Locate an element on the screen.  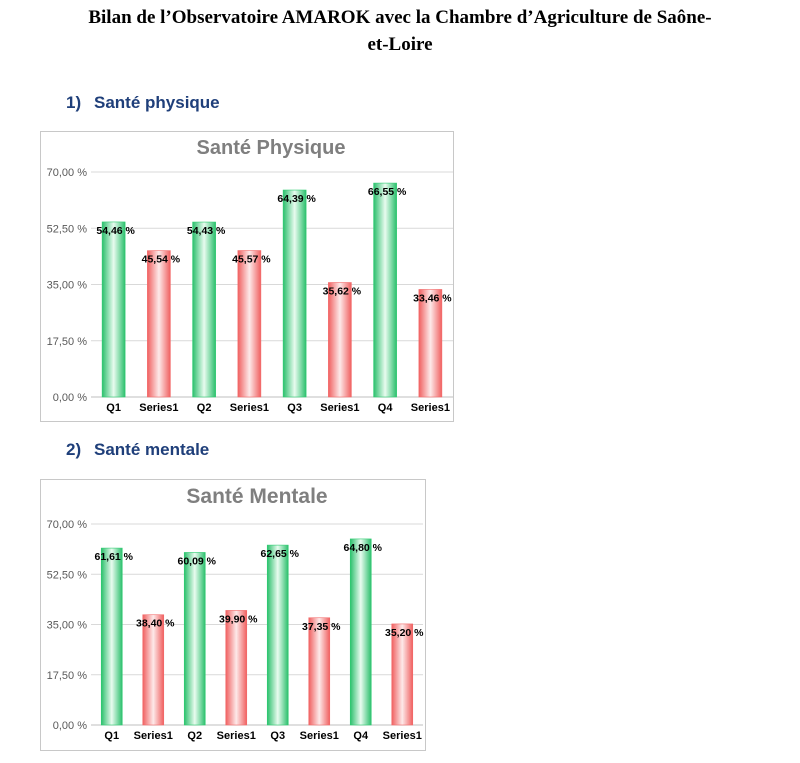
data-label: 64,39 % is located at coordinates (296, 199).